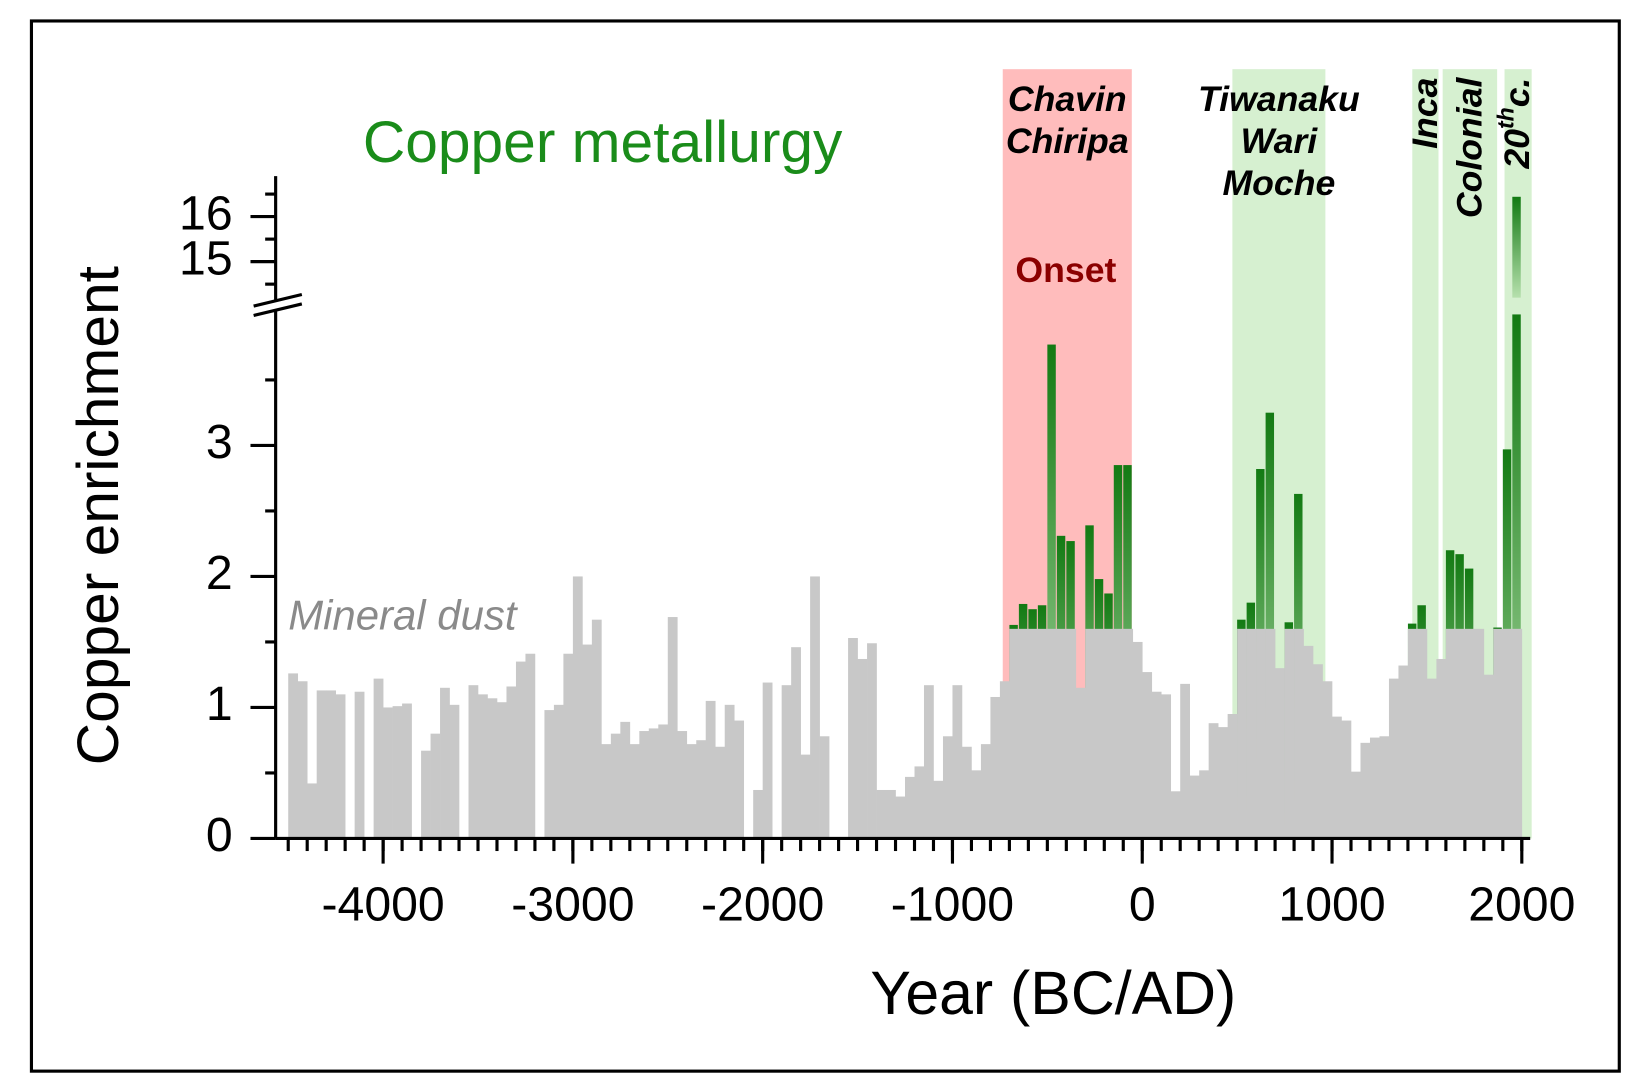  I want to click on period-label: Wari, so click(1280, 141).